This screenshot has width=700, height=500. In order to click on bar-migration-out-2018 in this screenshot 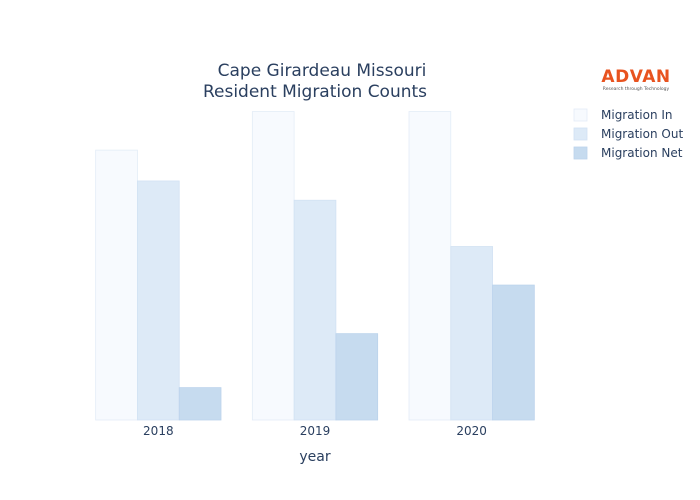, I will do `click(158, 300)`.